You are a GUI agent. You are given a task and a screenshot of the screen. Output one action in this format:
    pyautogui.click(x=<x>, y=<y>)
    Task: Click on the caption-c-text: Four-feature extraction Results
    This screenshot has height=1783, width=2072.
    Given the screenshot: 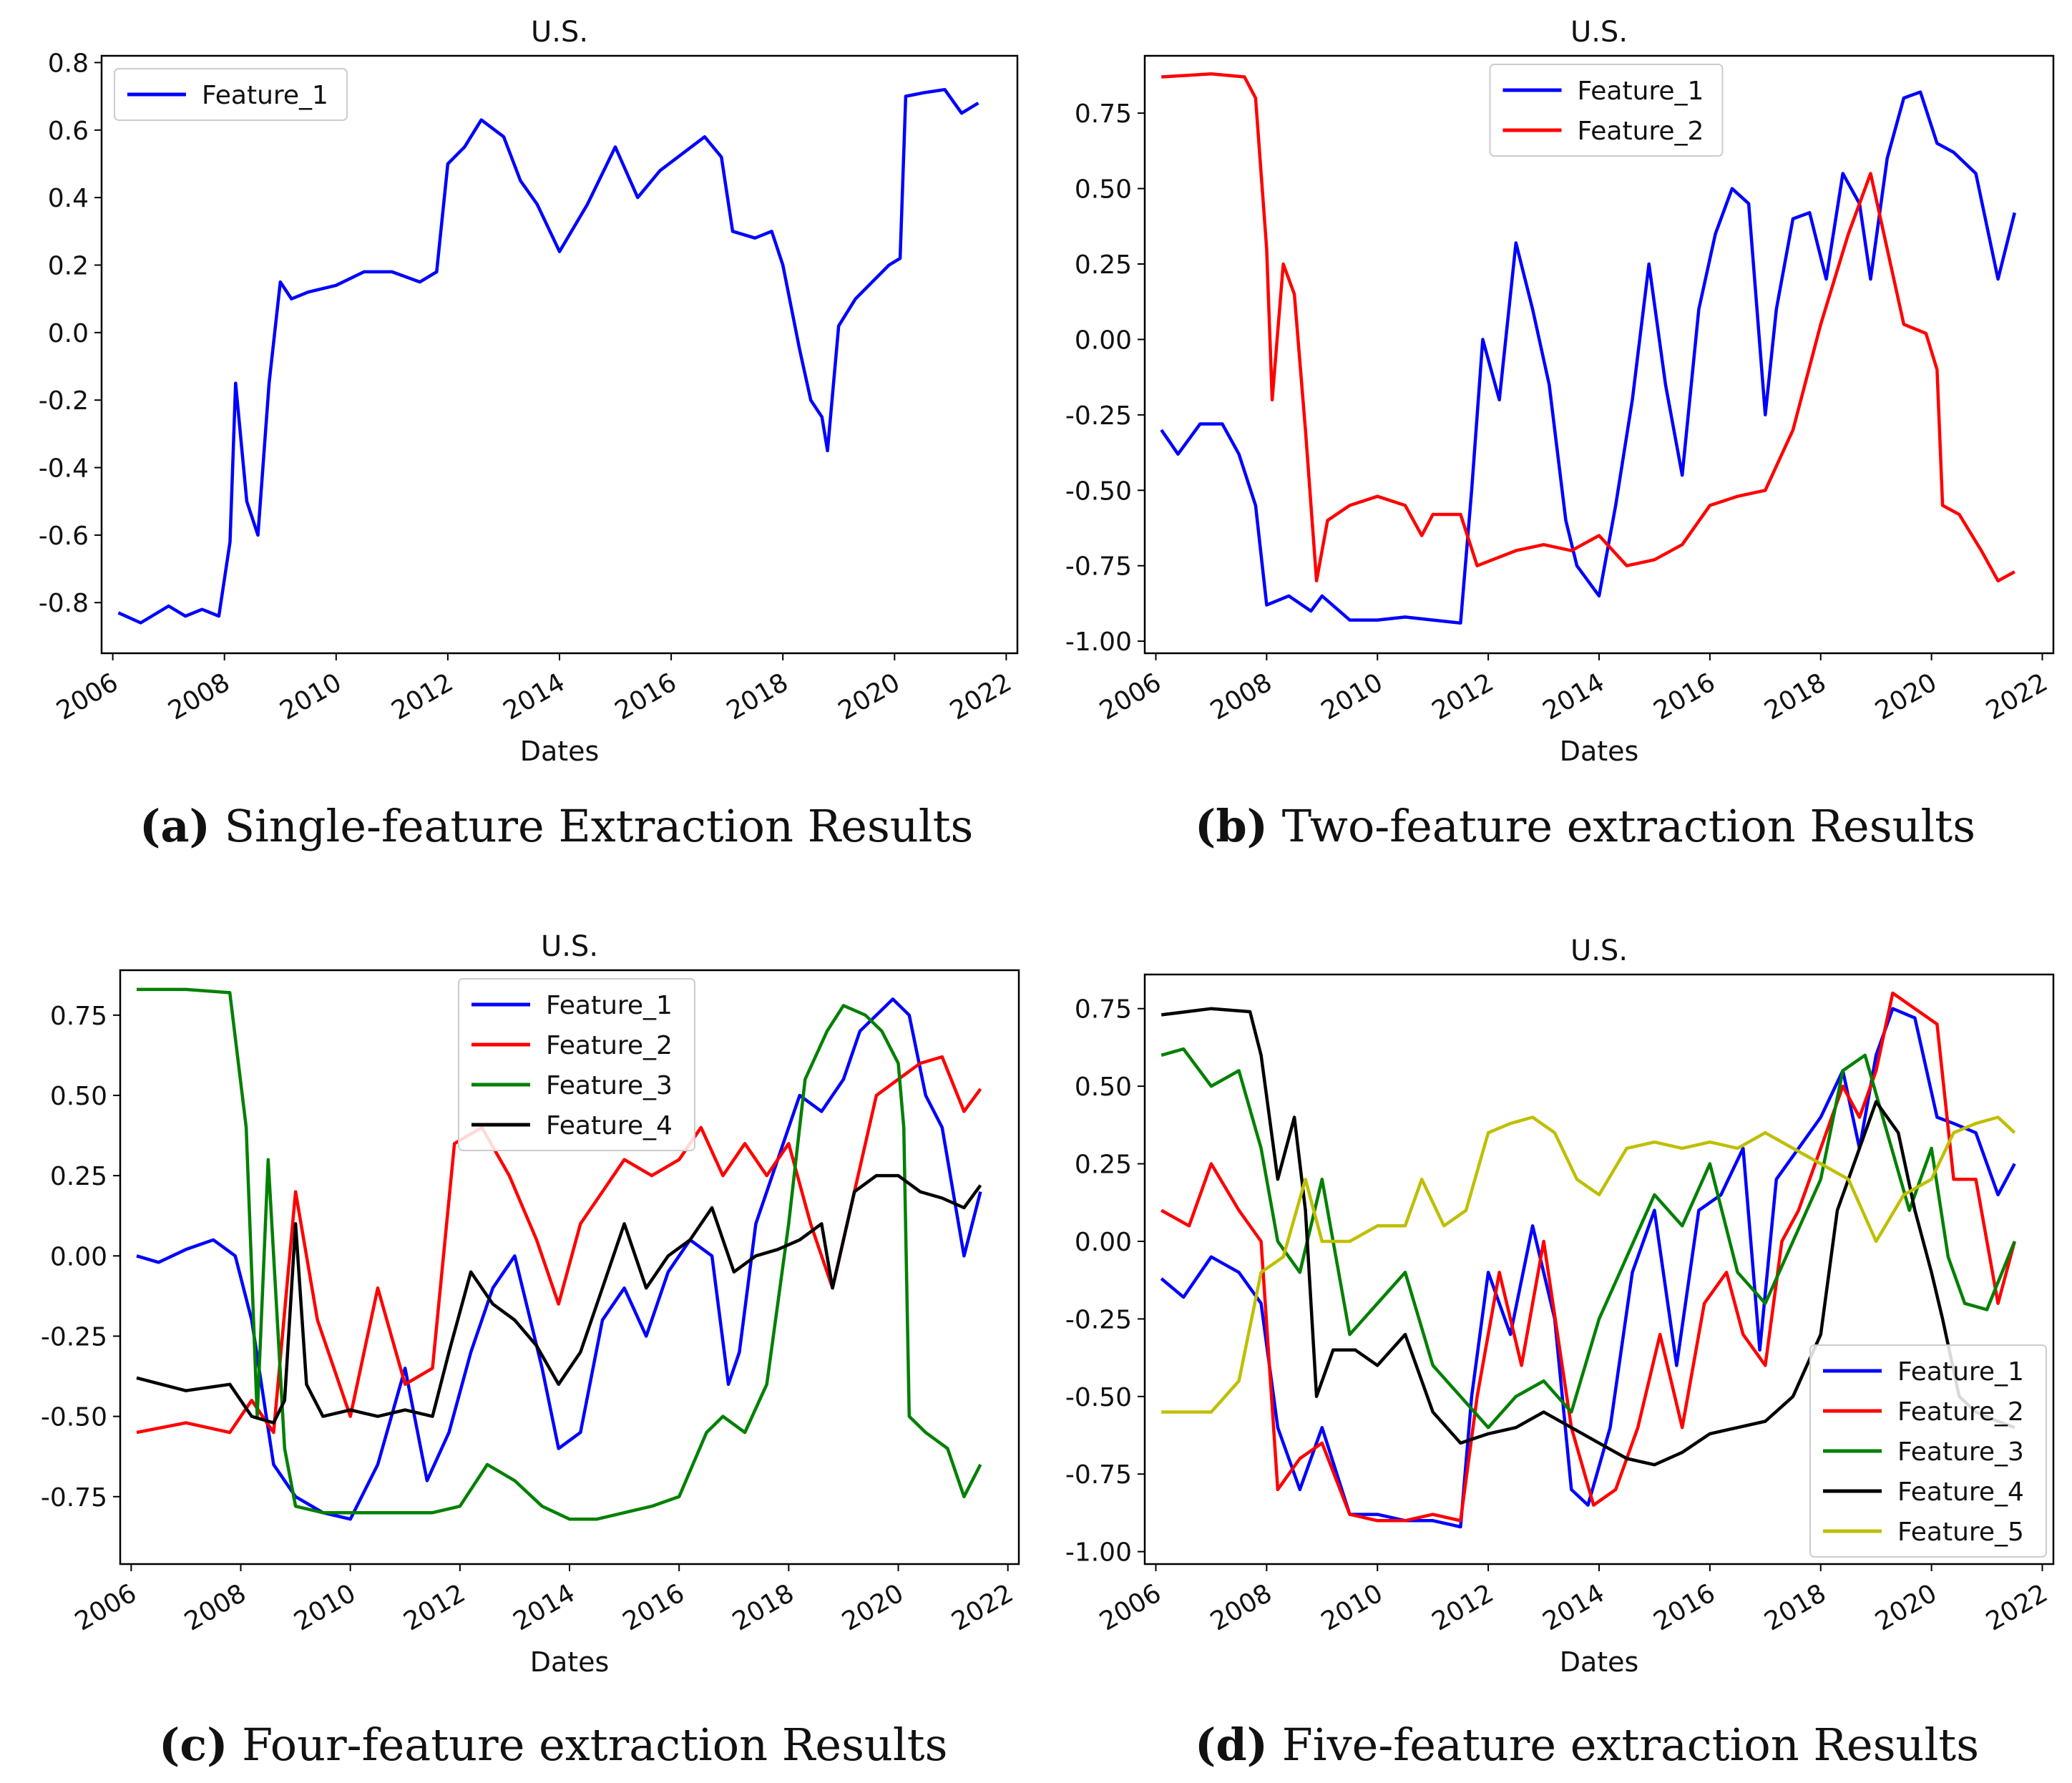 What is the action you would take?
    pyautogui.click(x=595, y=1745)
    